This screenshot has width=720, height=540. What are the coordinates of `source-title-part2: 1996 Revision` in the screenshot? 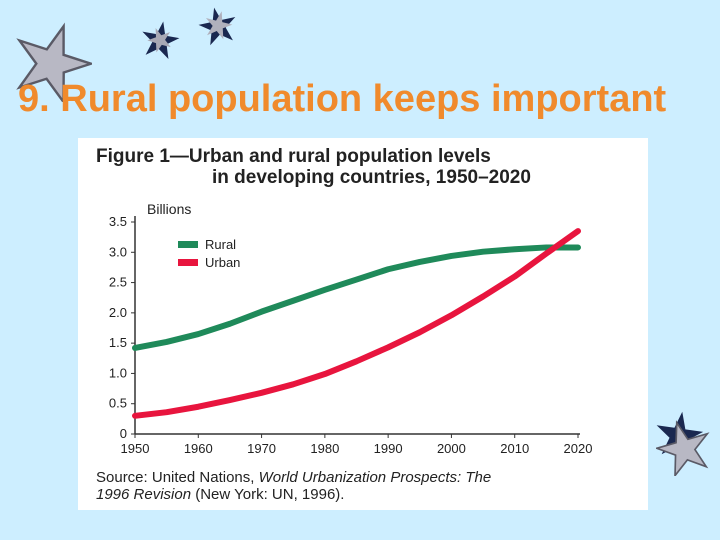 It's located at (144, 494).